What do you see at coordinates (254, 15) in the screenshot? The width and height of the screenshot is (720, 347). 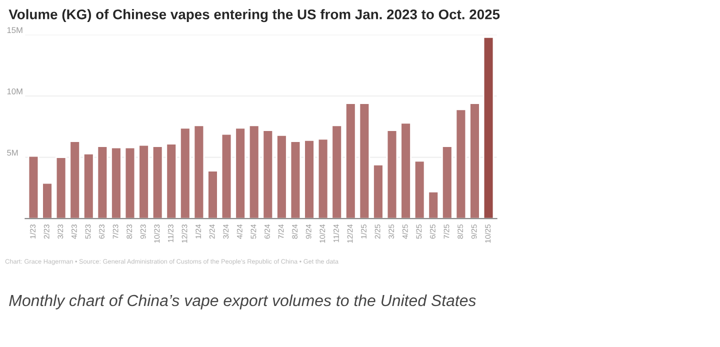 I see `chart-title: Volume (KG) of Chinese vapes entering the US from Jan. 2023 to Oct. 2025` at bounding box center [254, 15].